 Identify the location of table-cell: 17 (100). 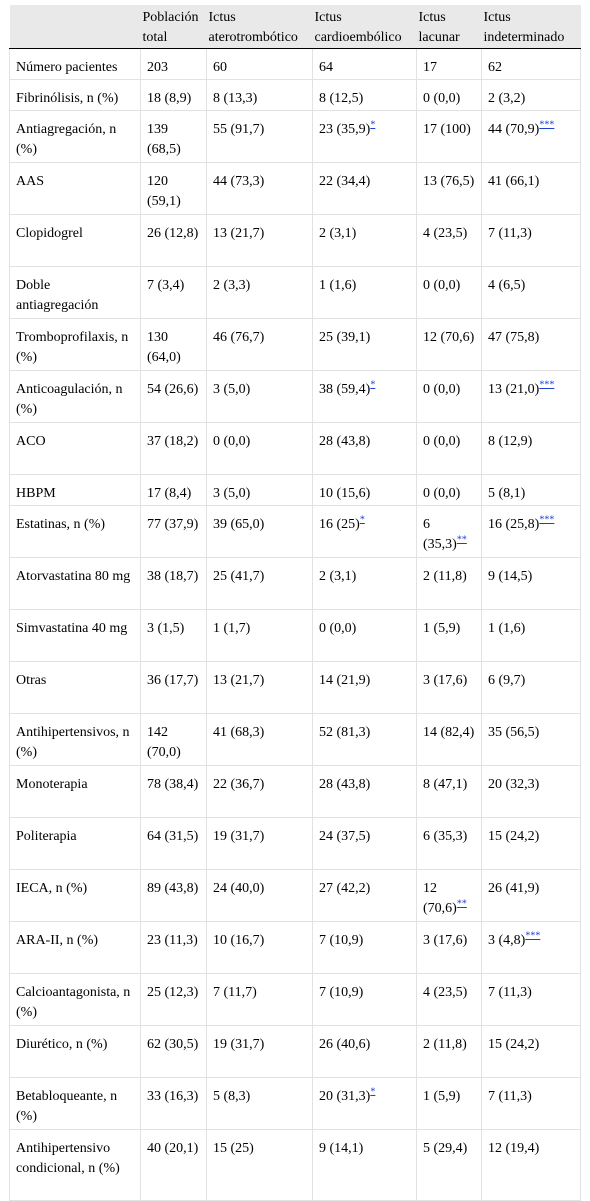
(449, 136).